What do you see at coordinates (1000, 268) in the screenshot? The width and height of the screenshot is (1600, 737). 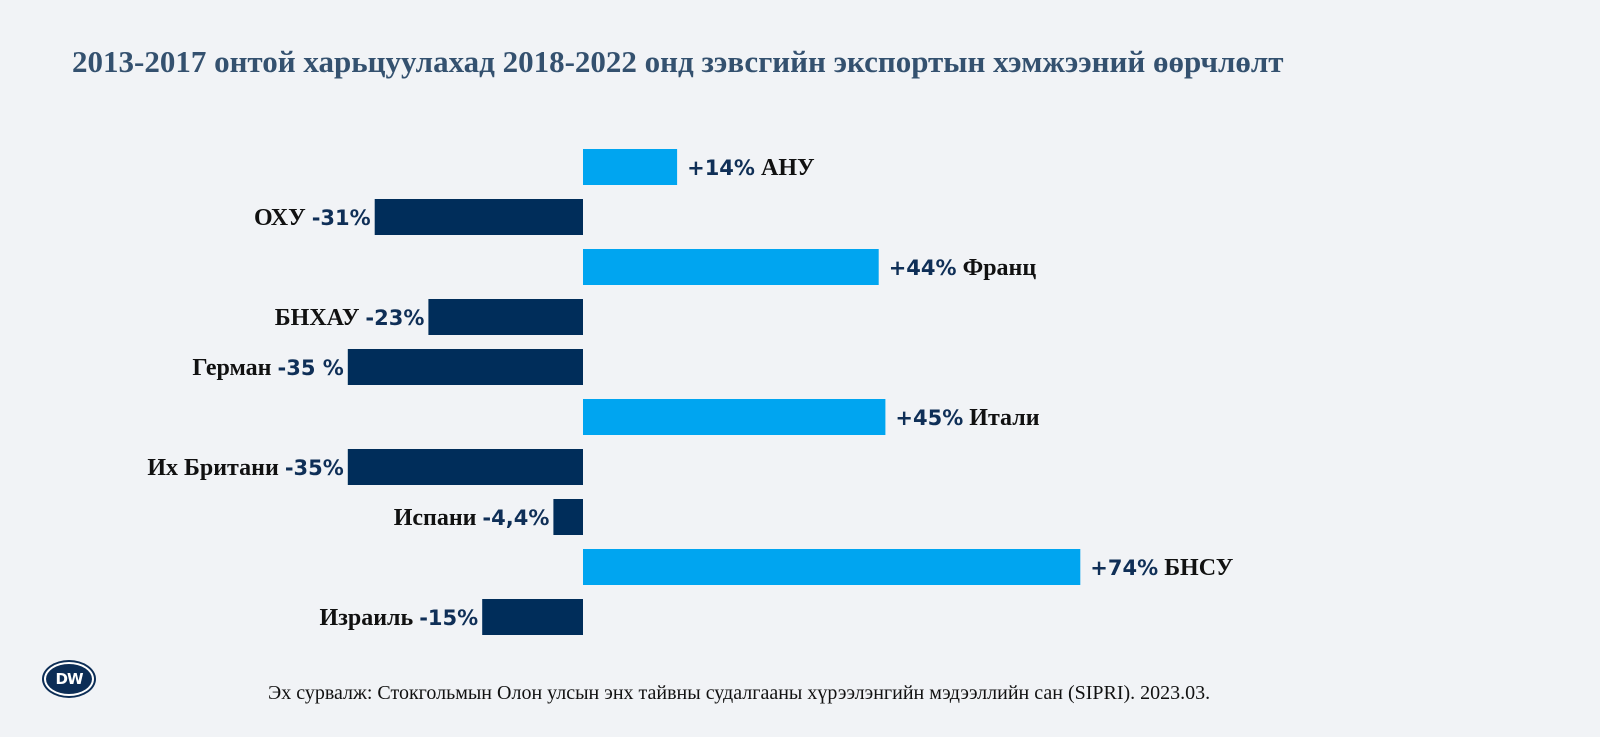 I see `category-label-3: Франц` at bounding box center [1000, 268].